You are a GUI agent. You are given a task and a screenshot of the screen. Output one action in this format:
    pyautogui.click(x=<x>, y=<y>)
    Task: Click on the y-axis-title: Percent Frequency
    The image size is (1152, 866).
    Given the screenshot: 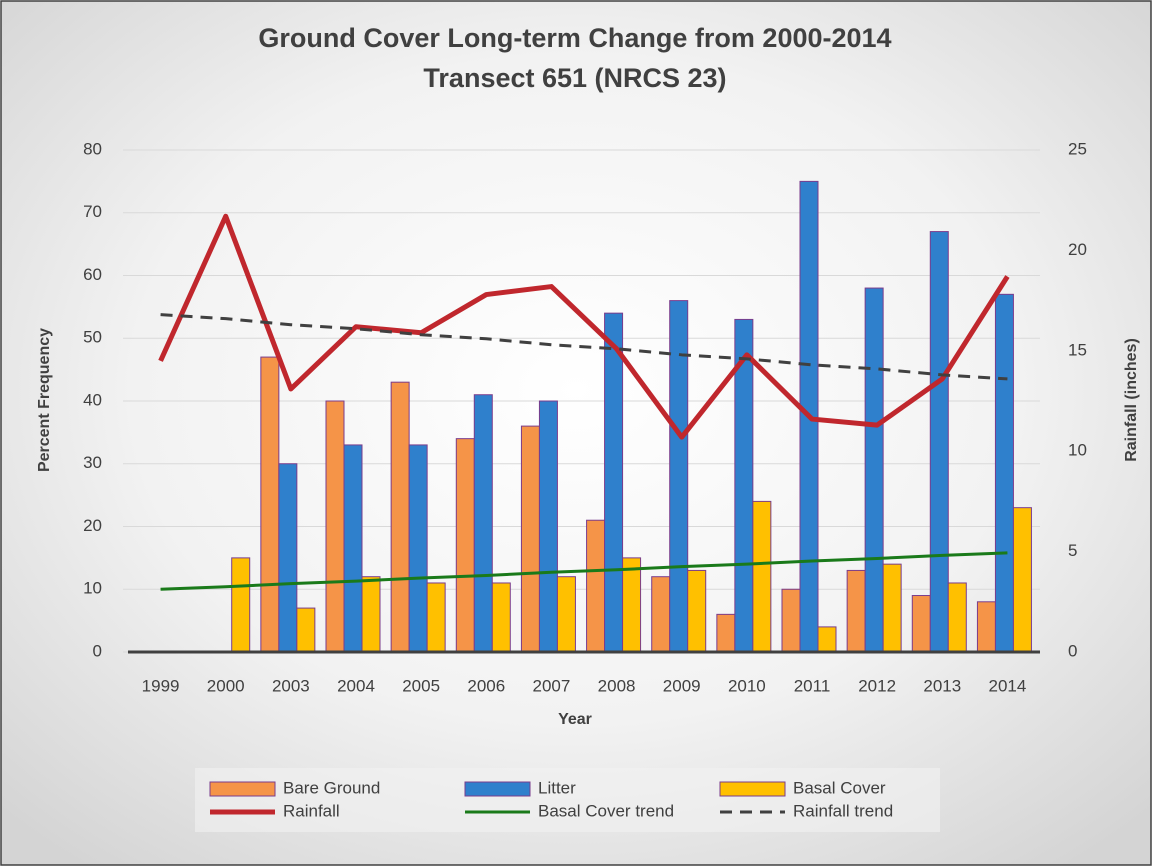 What is the action you would take?
    pyautogui.click(x=44, y=400)
    